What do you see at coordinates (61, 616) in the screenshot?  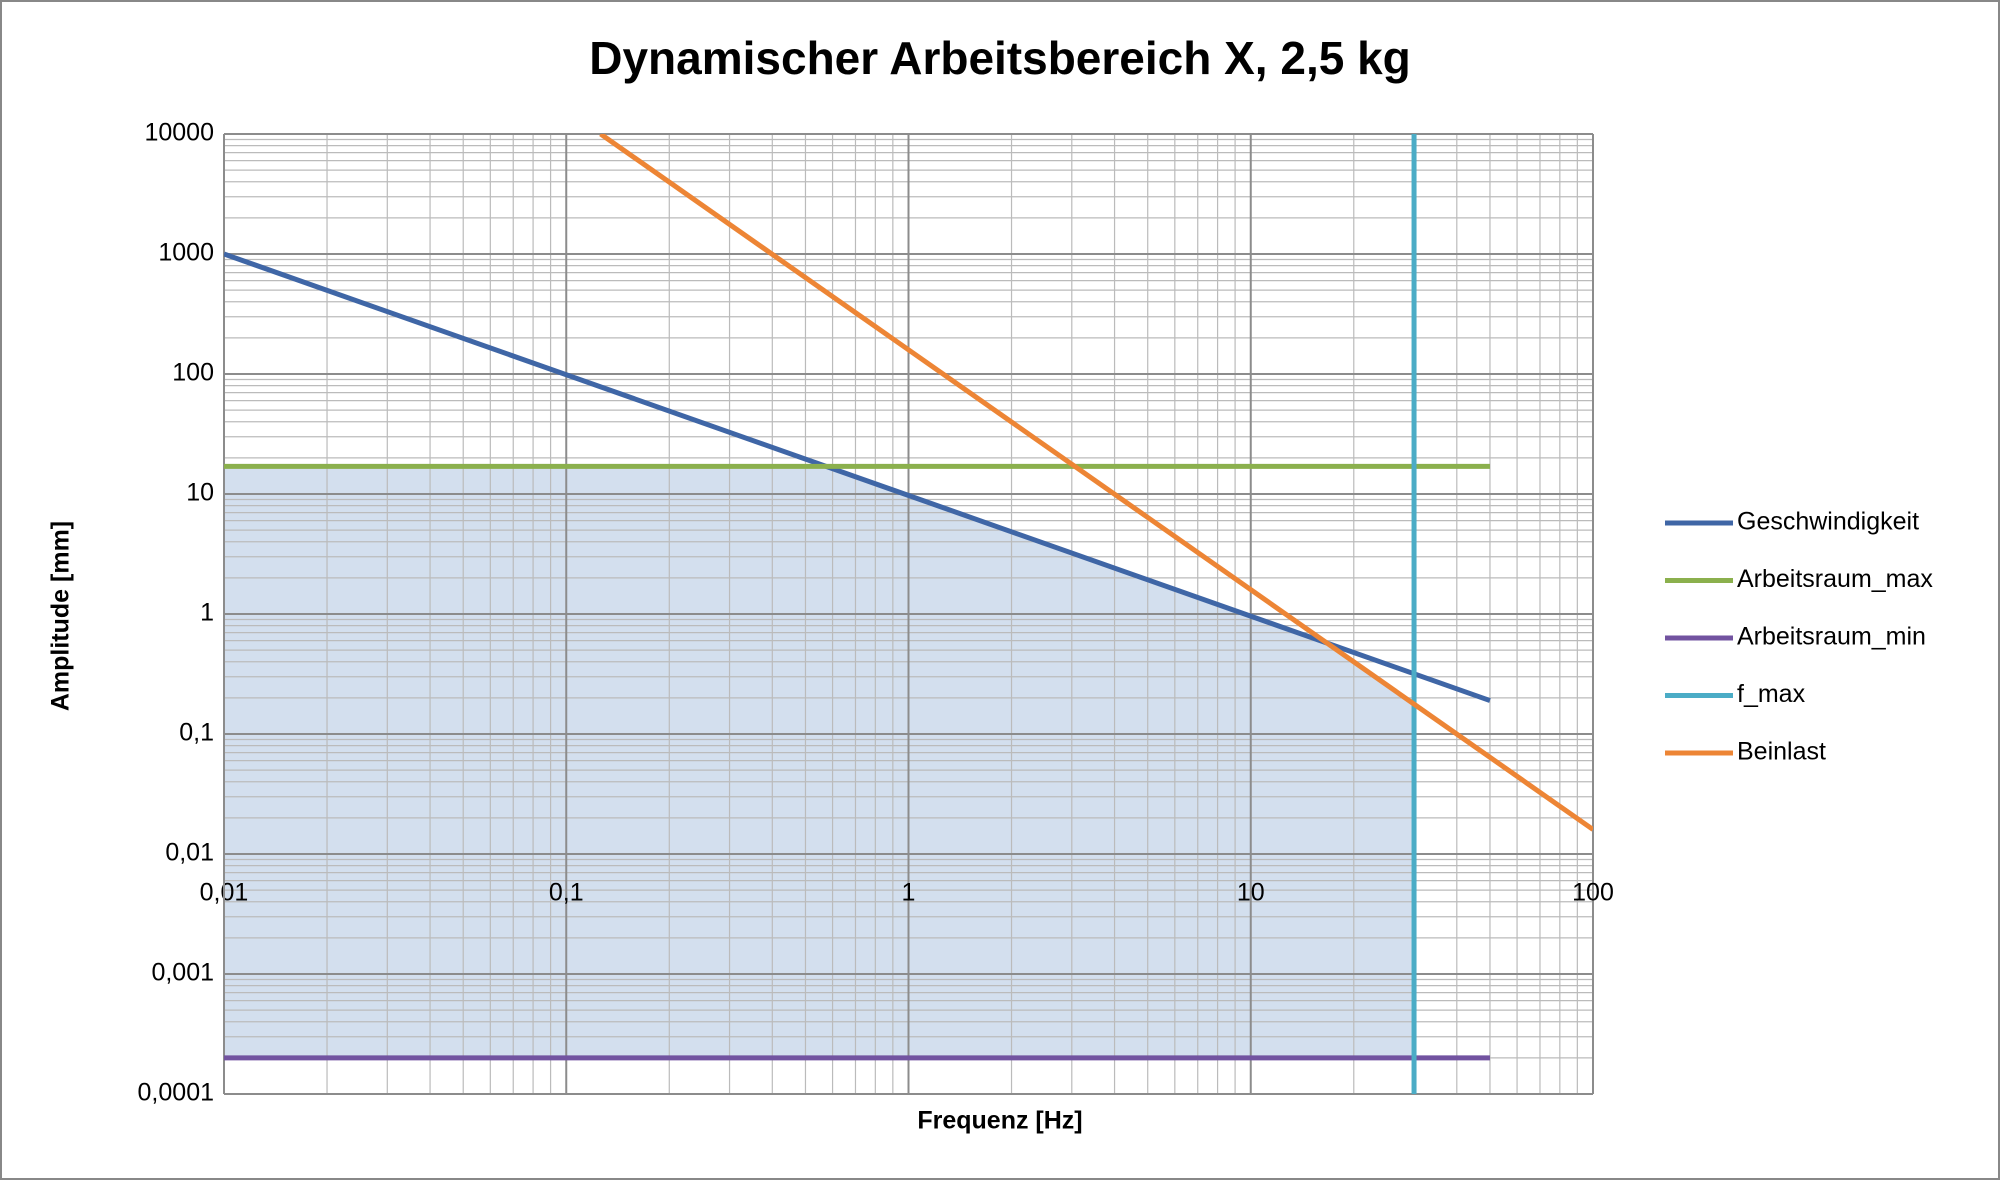 I see `y-axis-label: Amplitude [mm]` at bounding box center [61, 616].